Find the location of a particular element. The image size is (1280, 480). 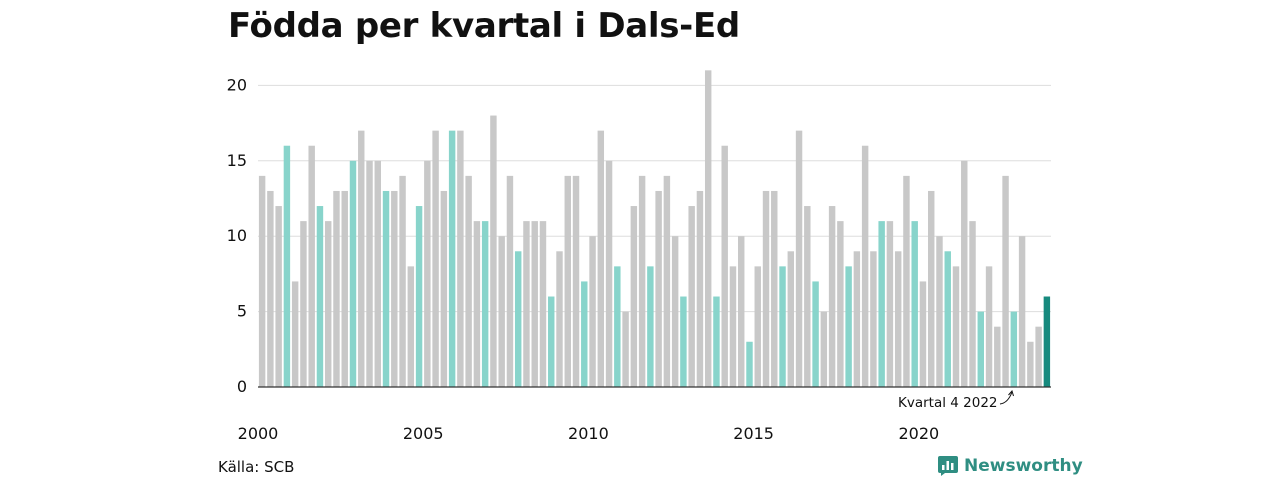

y-tick-label: 15 is located at coordinates (237, 160).